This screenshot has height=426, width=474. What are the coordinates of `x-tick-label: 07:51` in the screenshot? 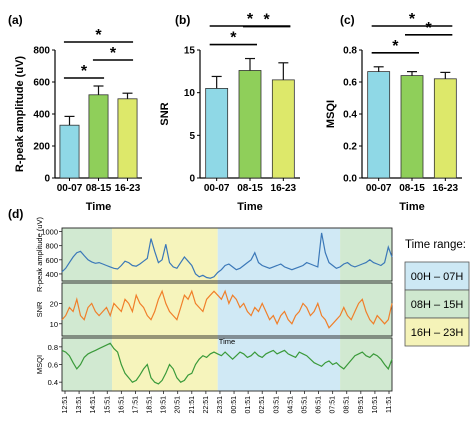 It's located at (333, 405).